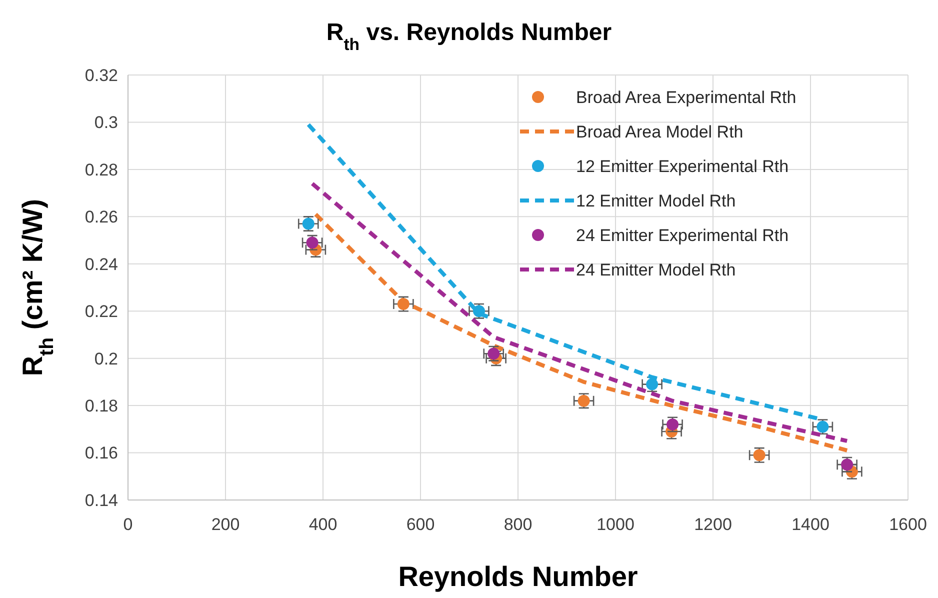 The height and width of the screenshot is (598, 938). Describe the element at coordinates (518, 524) in the screenshot. I see `x-tick-label: 800` at that location.